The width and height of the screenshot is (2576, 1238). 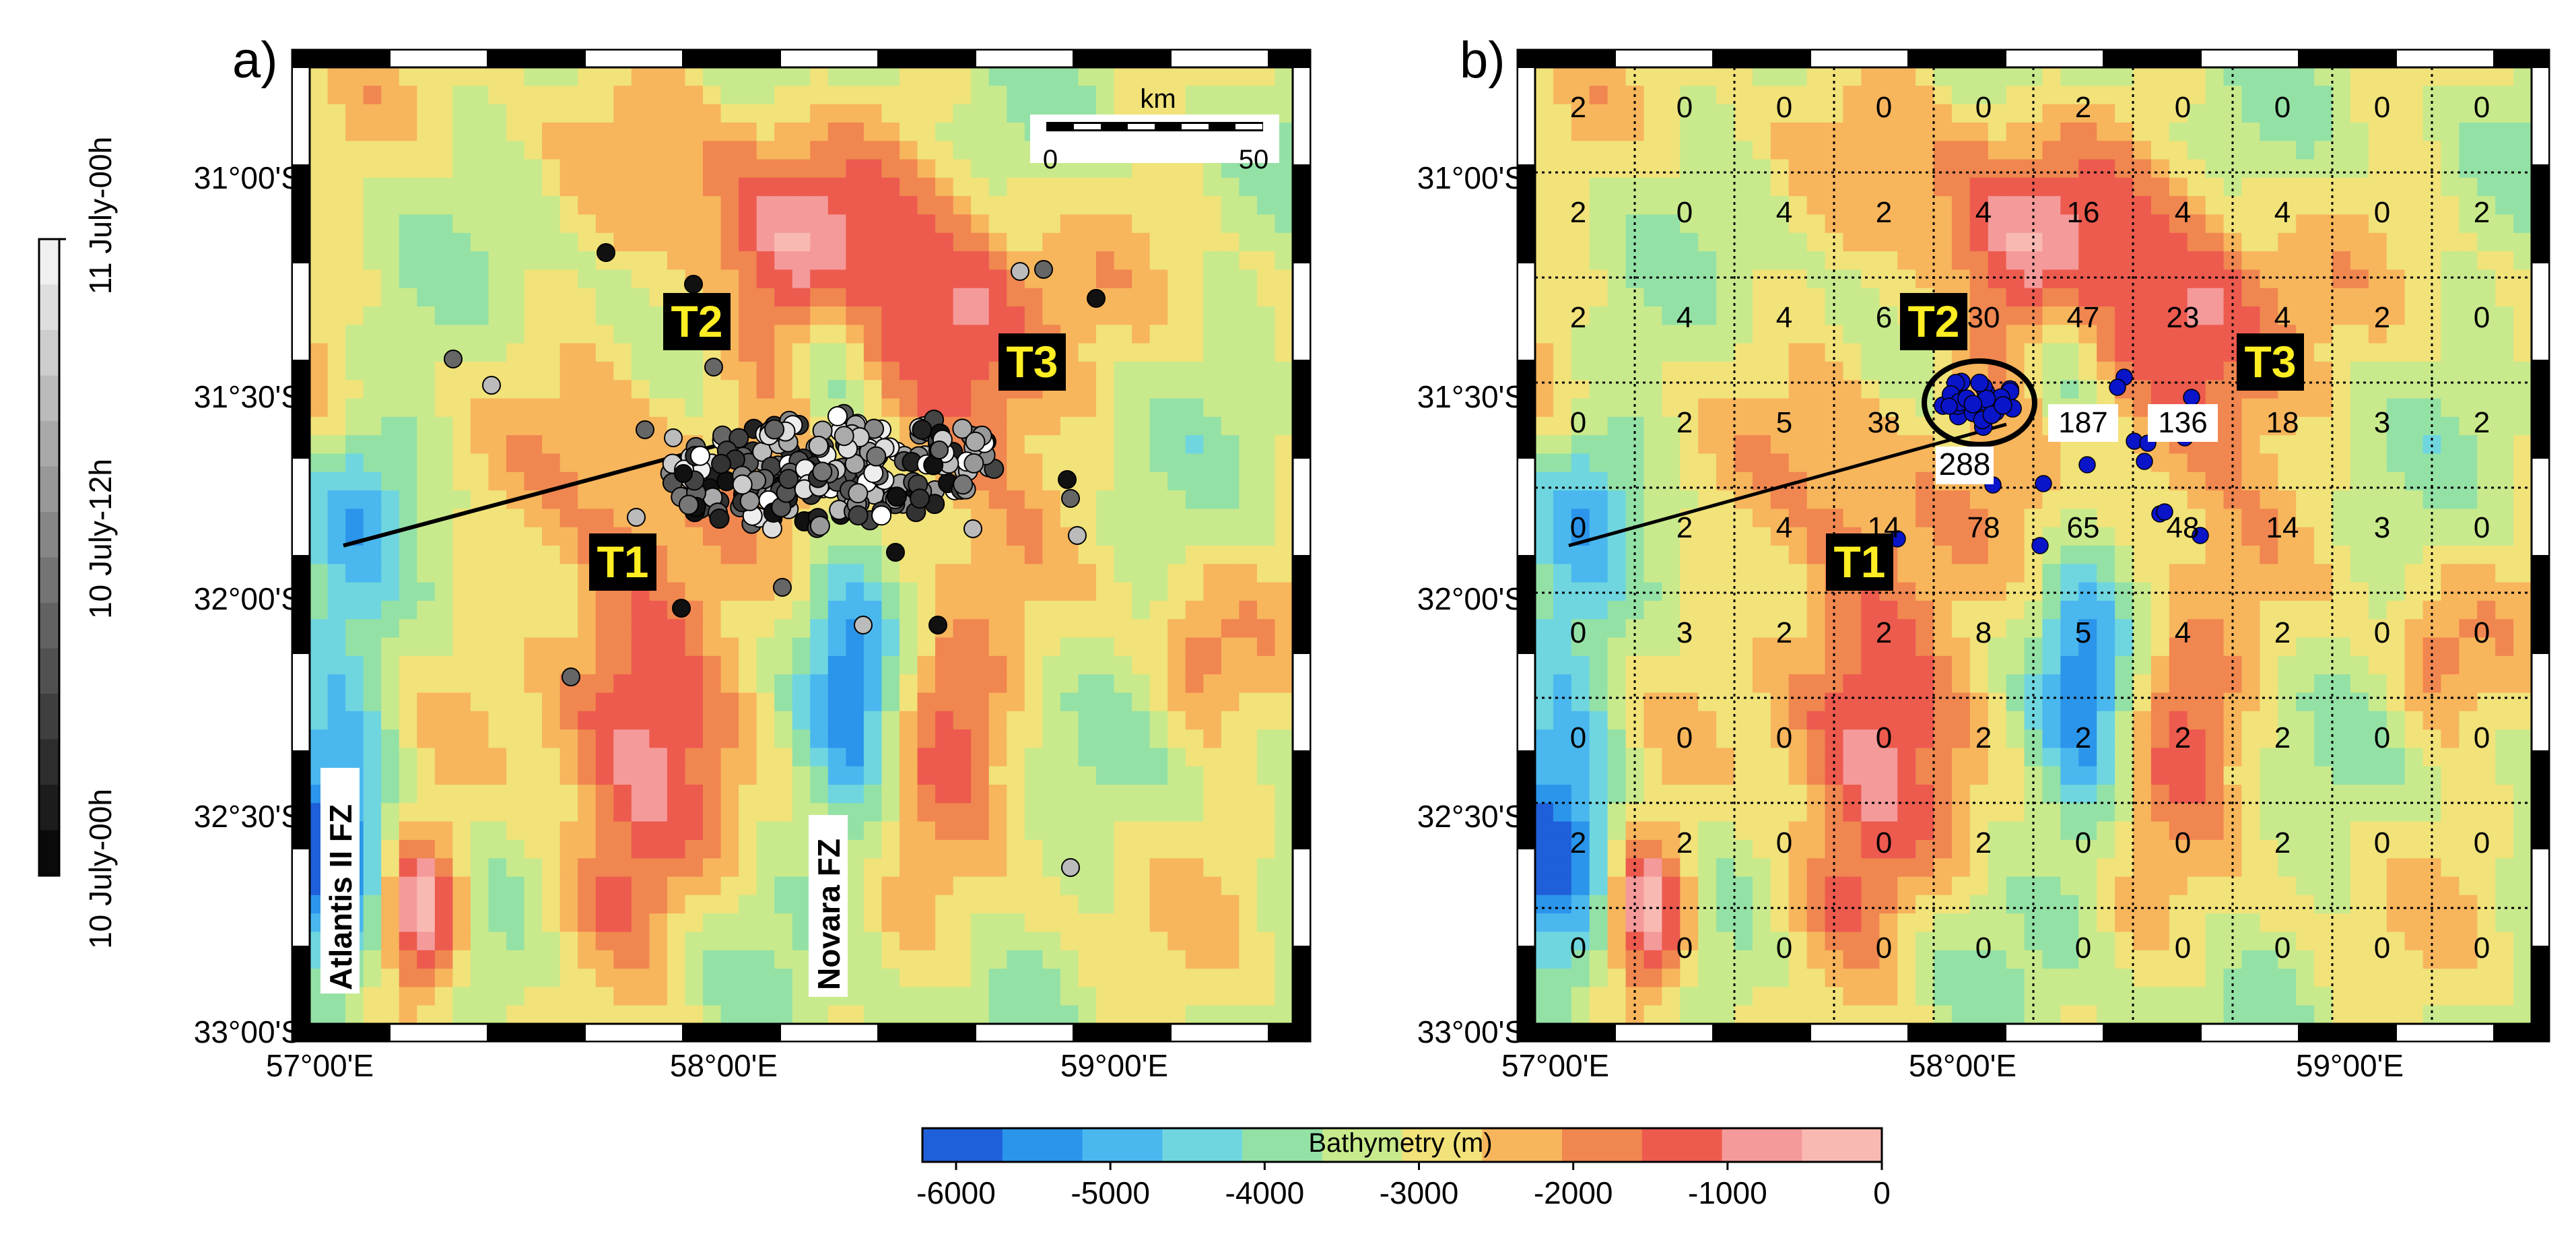 I want to click on label-atlantis-fz: Atlantis II FZ, so click(x=340, y=880).